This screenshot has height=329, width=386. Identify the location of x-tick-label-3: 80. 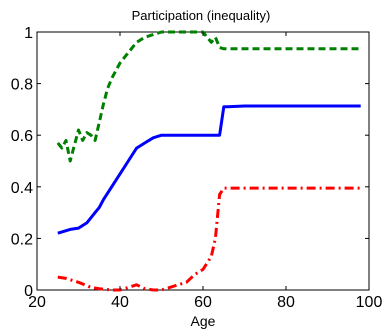
(286, 302).